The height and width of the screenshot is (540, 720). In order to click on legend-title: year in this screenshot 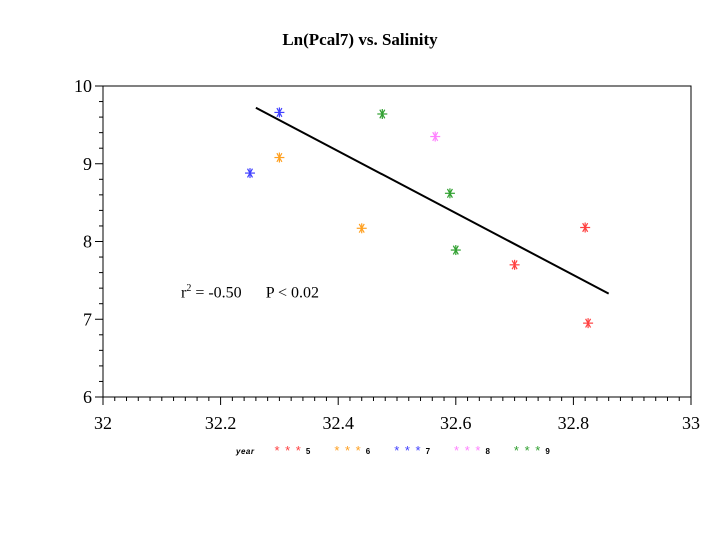, I will do `click(245, 451)`.